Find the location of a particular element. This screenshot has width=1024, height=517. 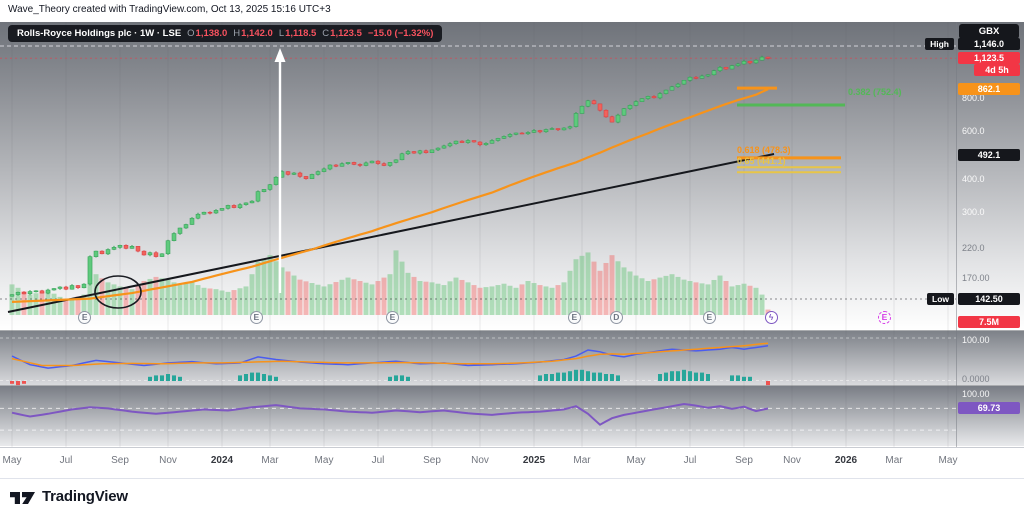

high-tag: High is located at coordinates (939, 44).